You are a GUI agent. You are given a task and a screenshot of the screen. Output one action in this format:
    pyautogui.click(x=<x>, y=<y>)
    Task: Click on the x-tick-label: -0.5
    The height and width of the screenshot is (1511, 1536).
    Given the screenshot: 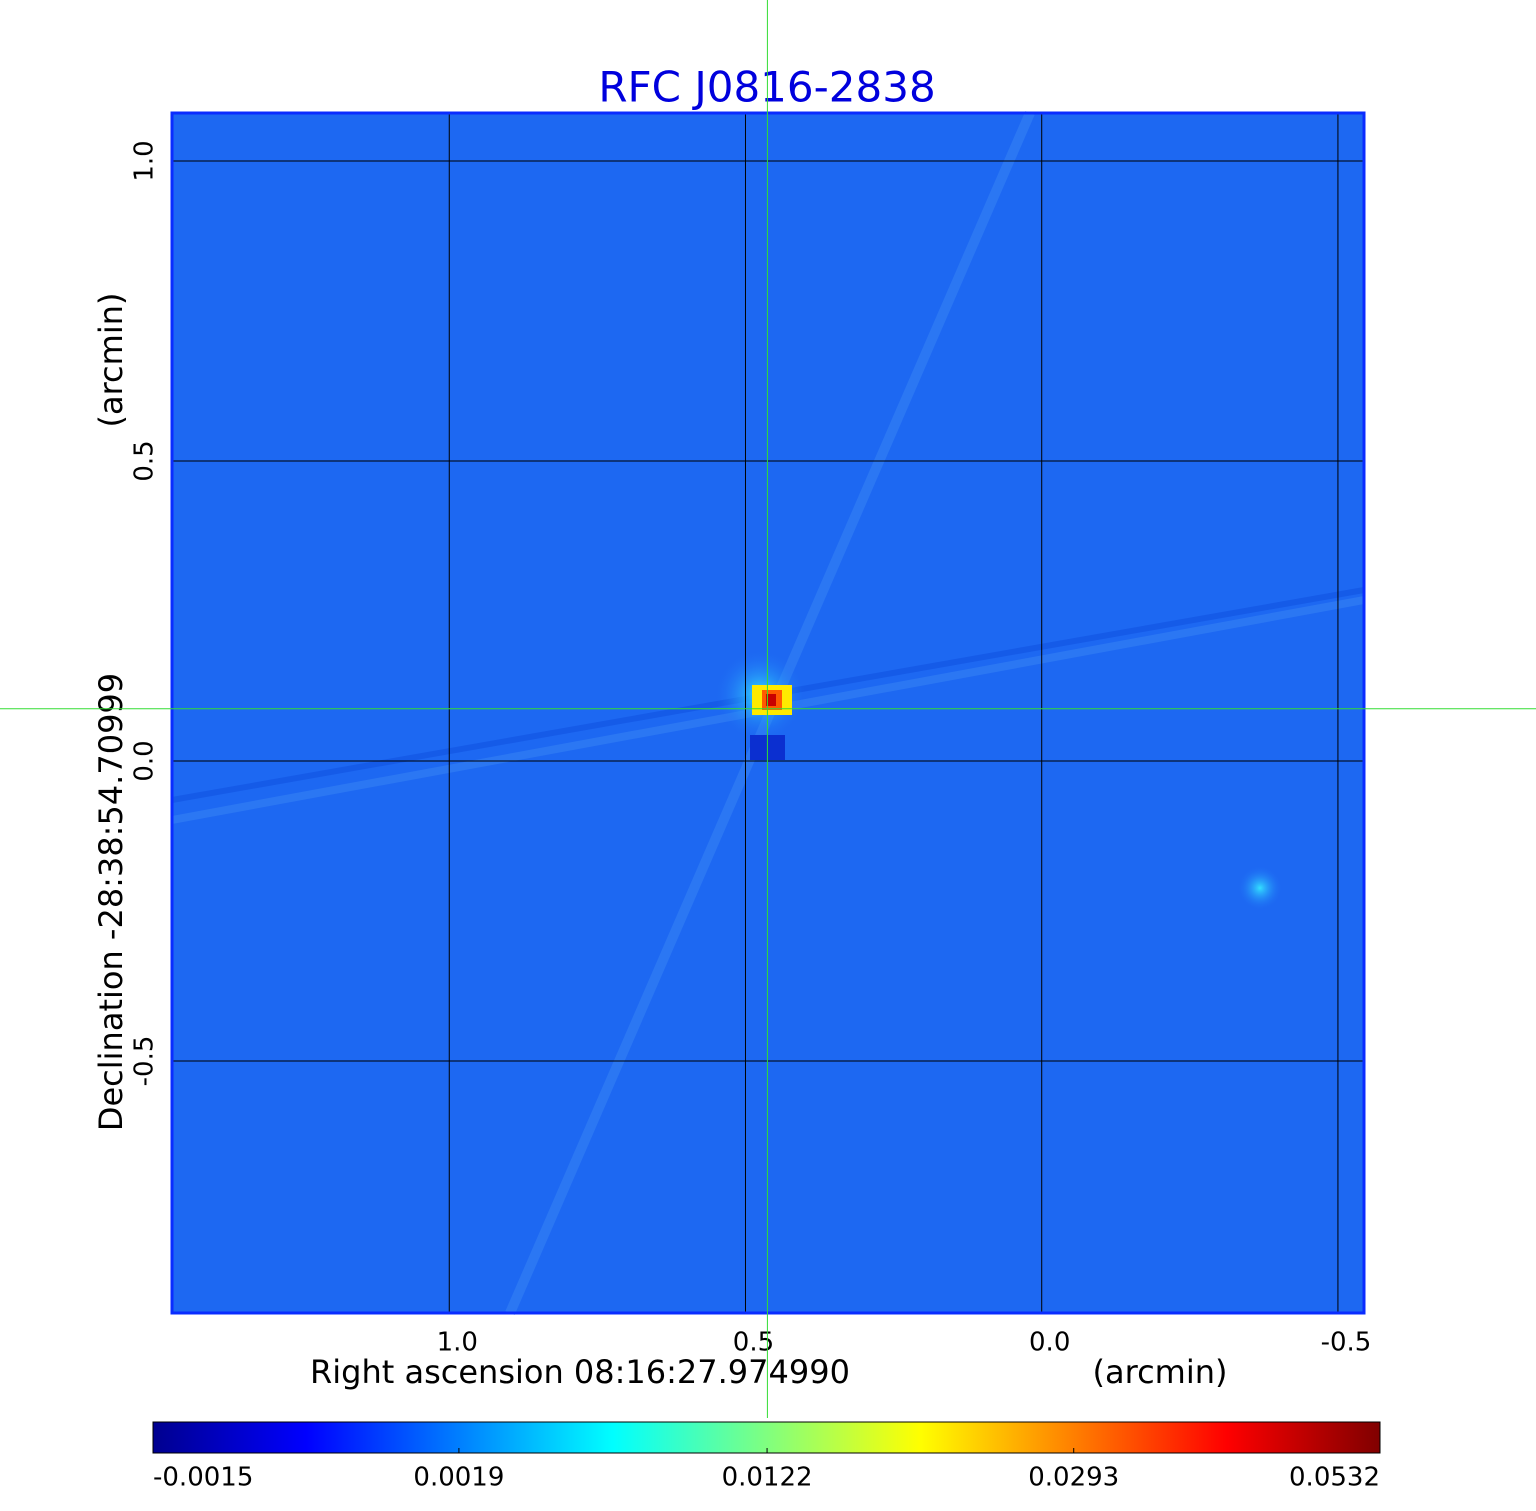 What is the action you would take?
    pyautogui.click(x=1346, y=1343)
    